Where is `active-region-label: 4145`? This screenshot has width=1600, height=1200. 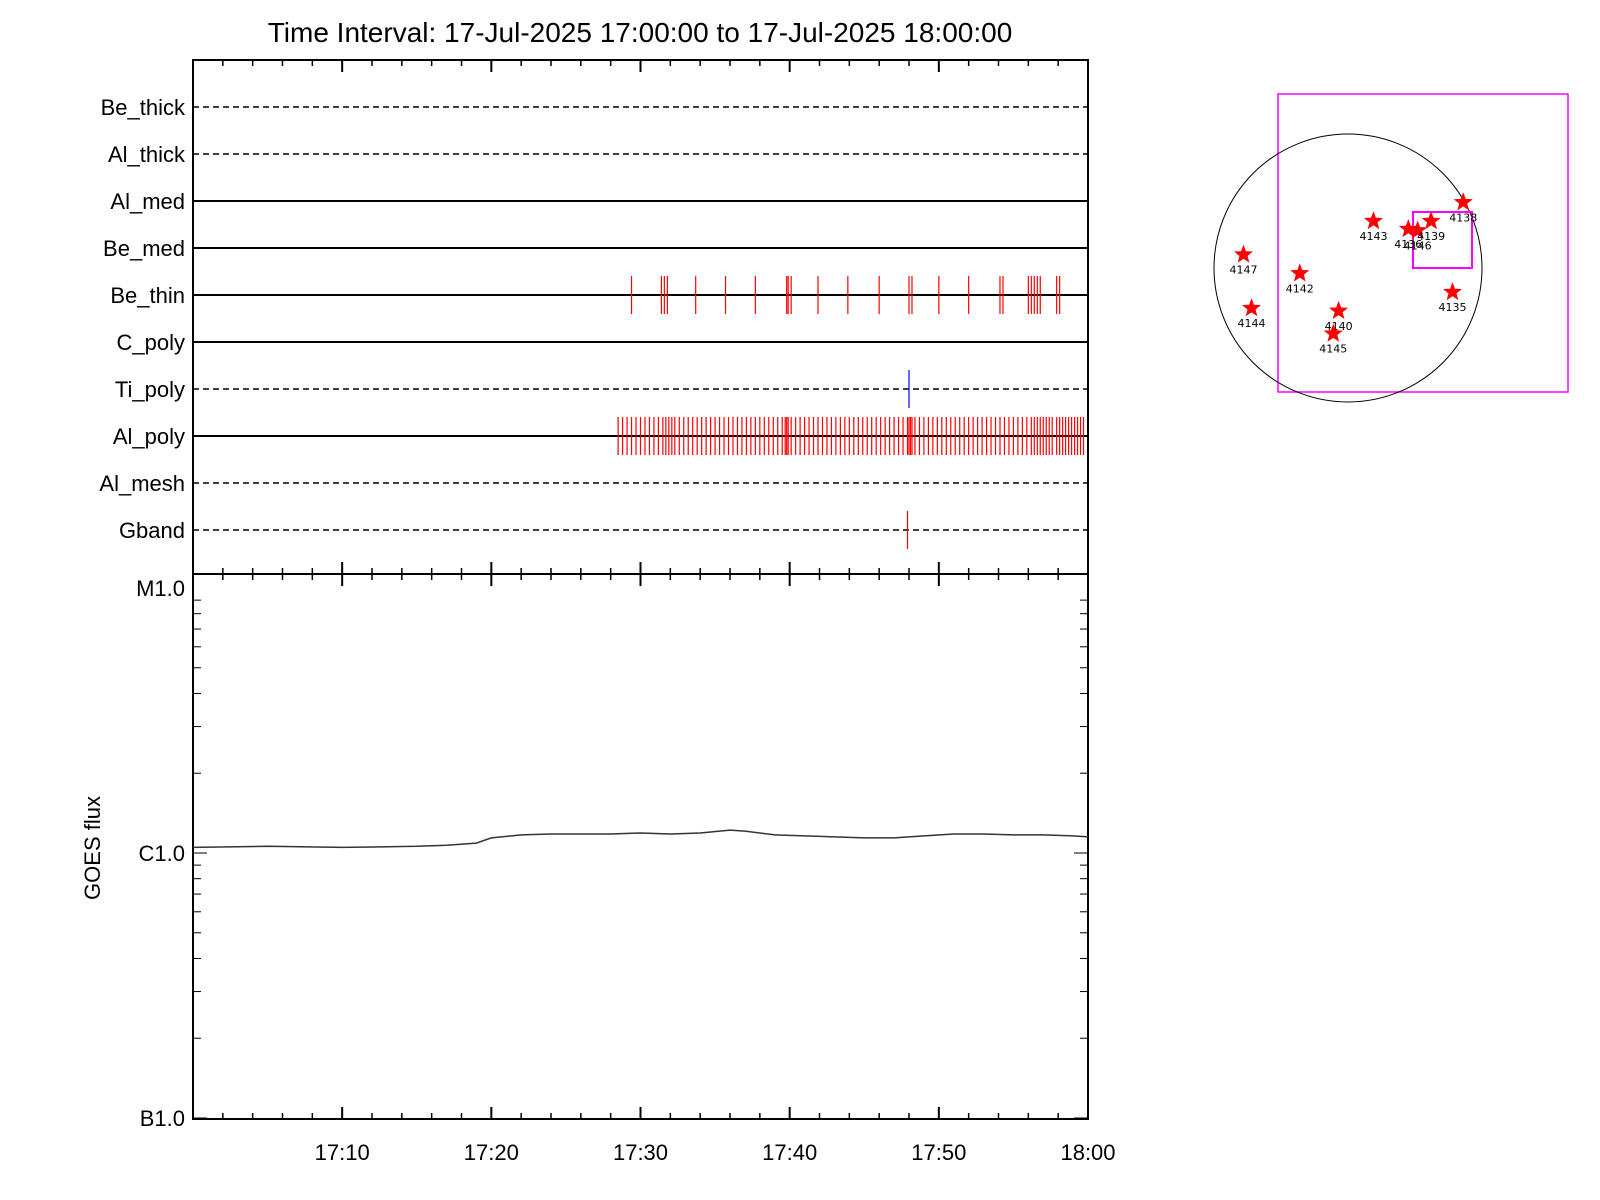
active-region-label: 4145 is located at coordinates (1333, 349).